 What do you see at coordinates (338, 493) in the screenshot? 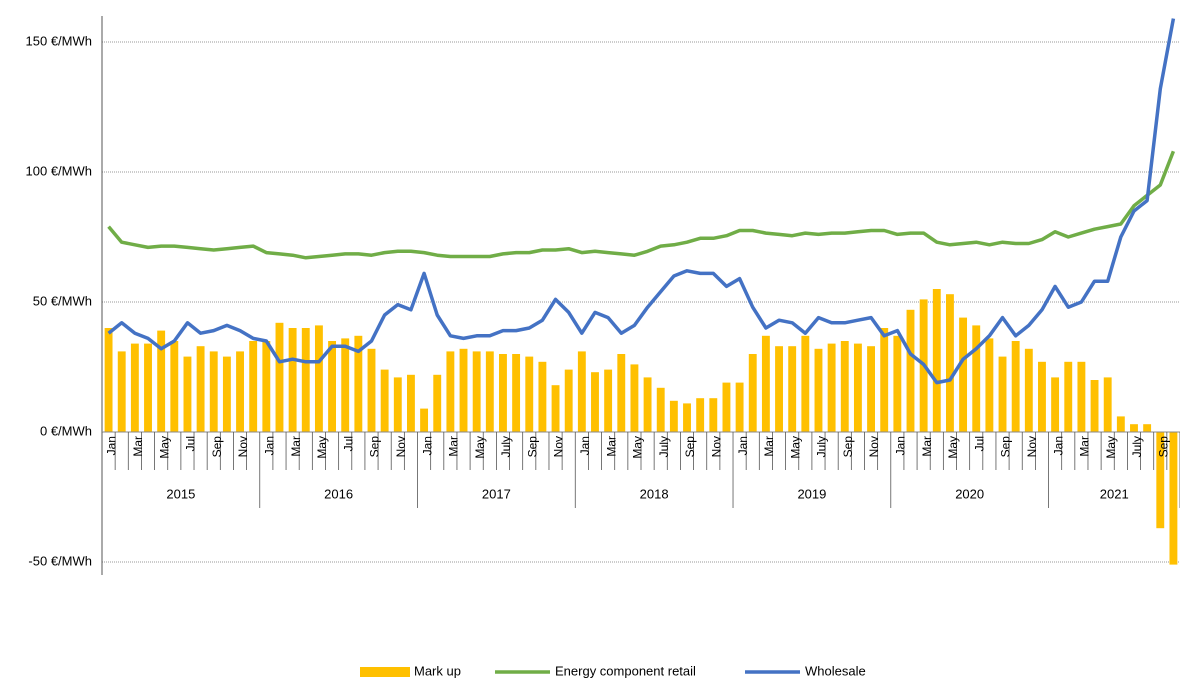
I see `year-label: 2016` at bounding box center [338, 493].